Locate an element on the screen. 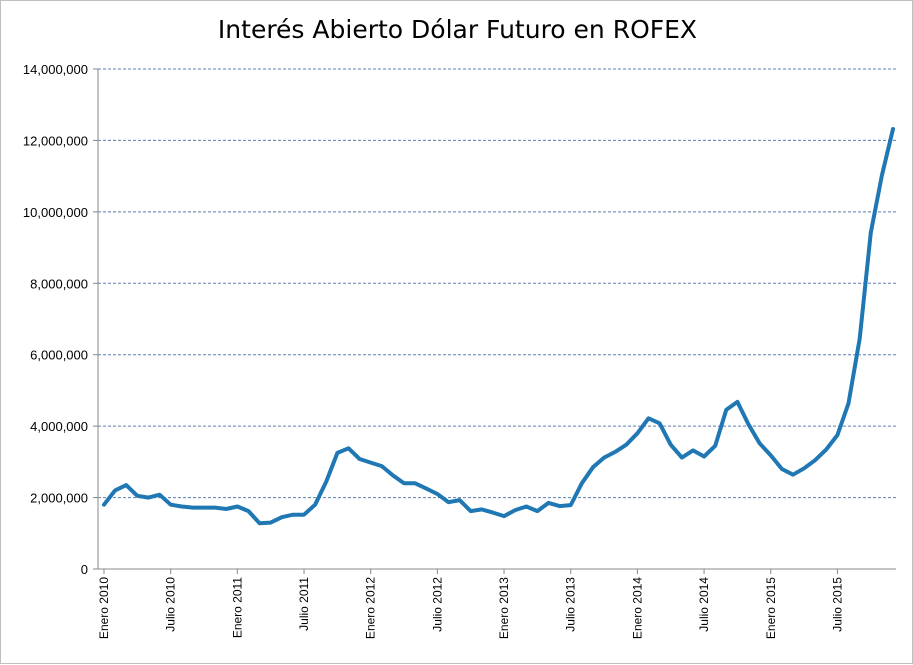 The image size is (913, 665). y-tick-label: 2,000,000 is located at coordinates (59, 498).